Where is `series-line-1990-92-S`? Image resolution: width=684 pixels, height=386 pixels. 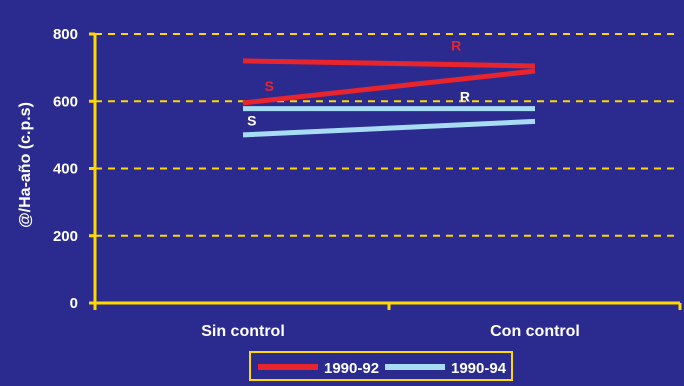 series-line-1990-92-S is located at coordinates (389, 87).